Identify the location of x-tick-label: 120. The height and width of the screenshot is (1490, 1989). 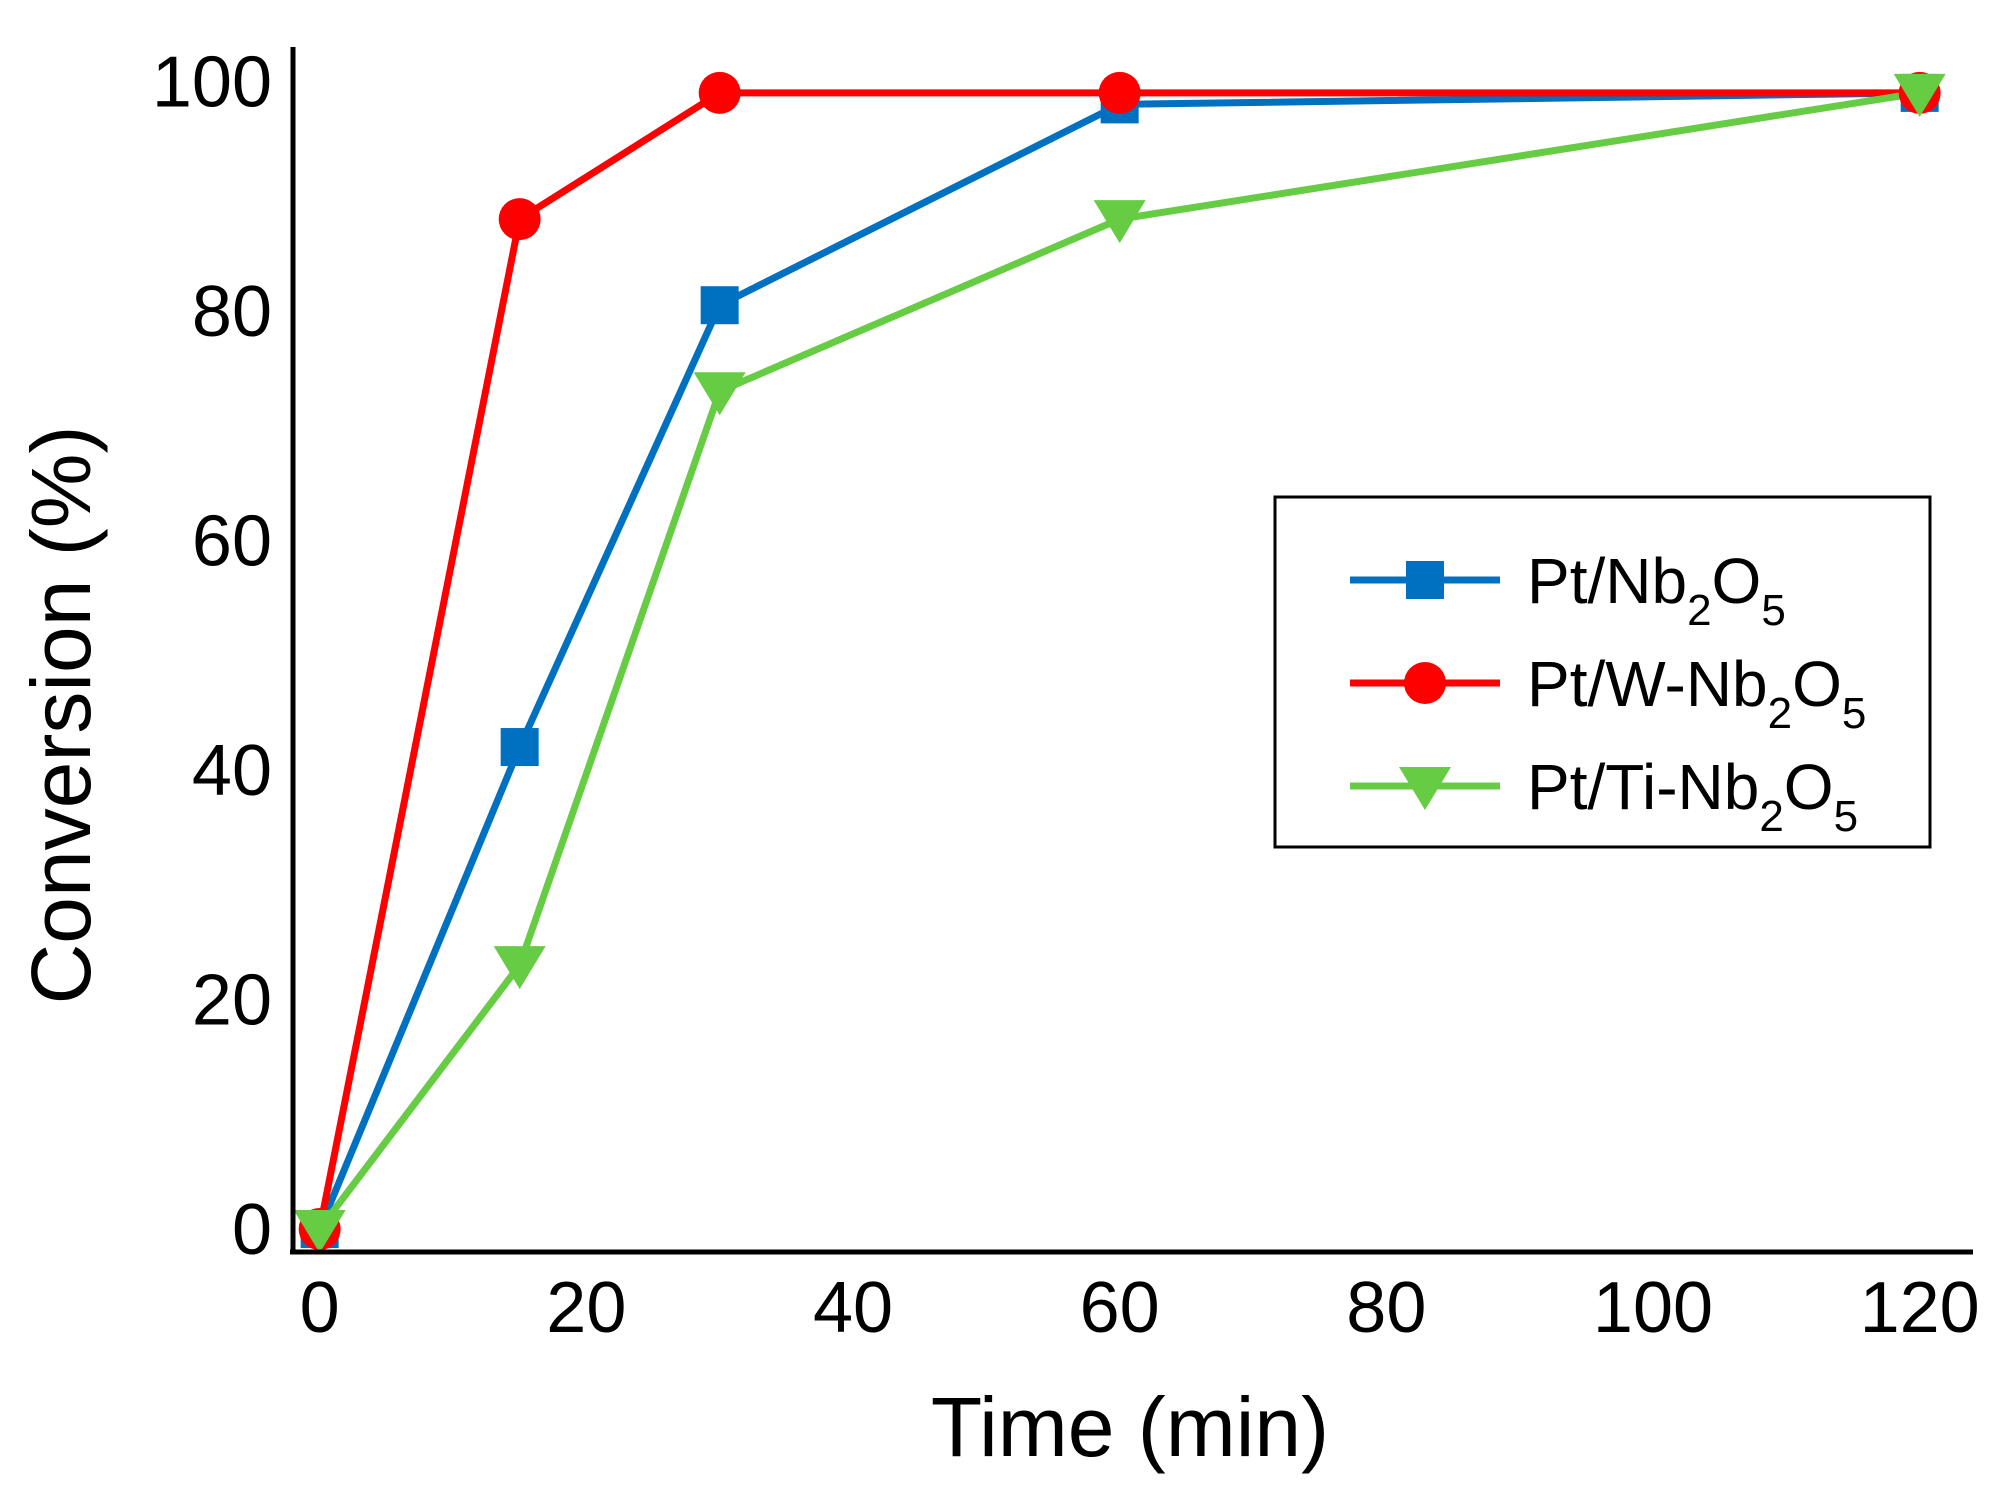
(1920, 1308).